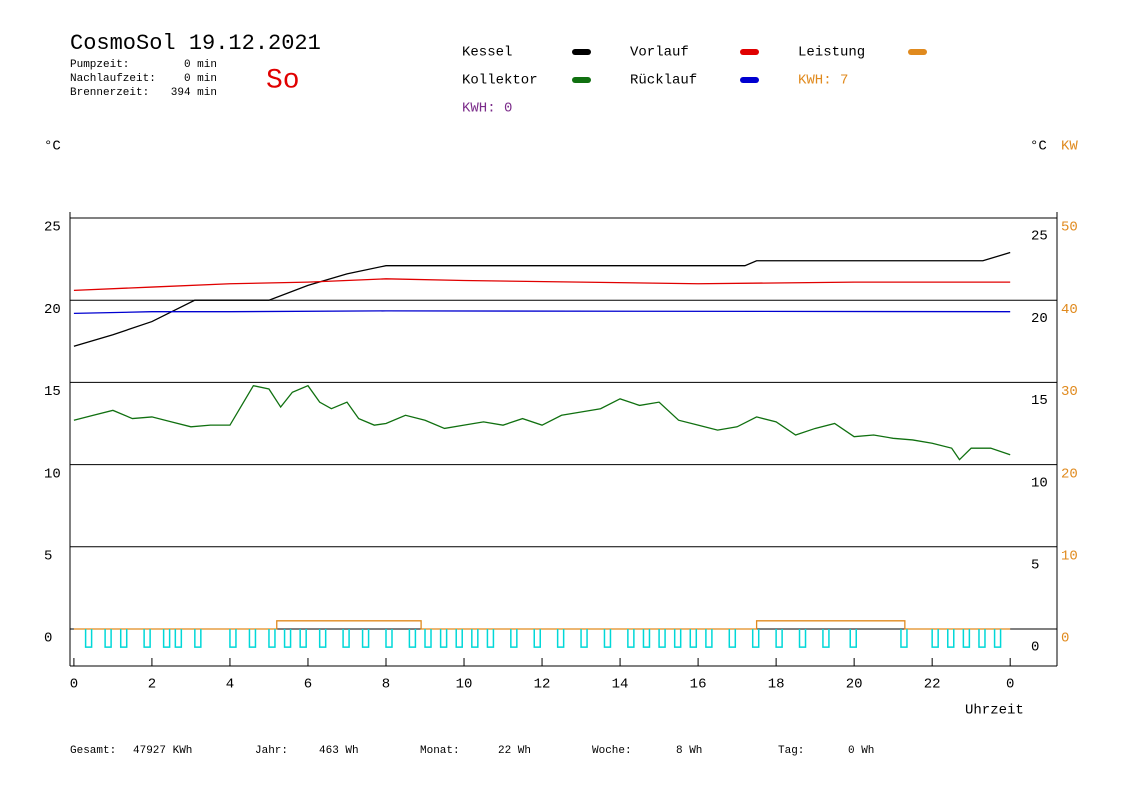  Describe the element at coordinates (230, 685) in the screenshot. I see `x-tick-label: 4` at that location.